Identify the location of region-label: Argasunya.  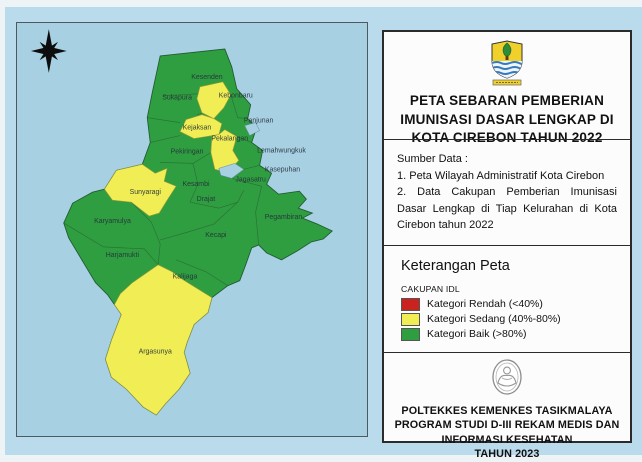
(155, 351).